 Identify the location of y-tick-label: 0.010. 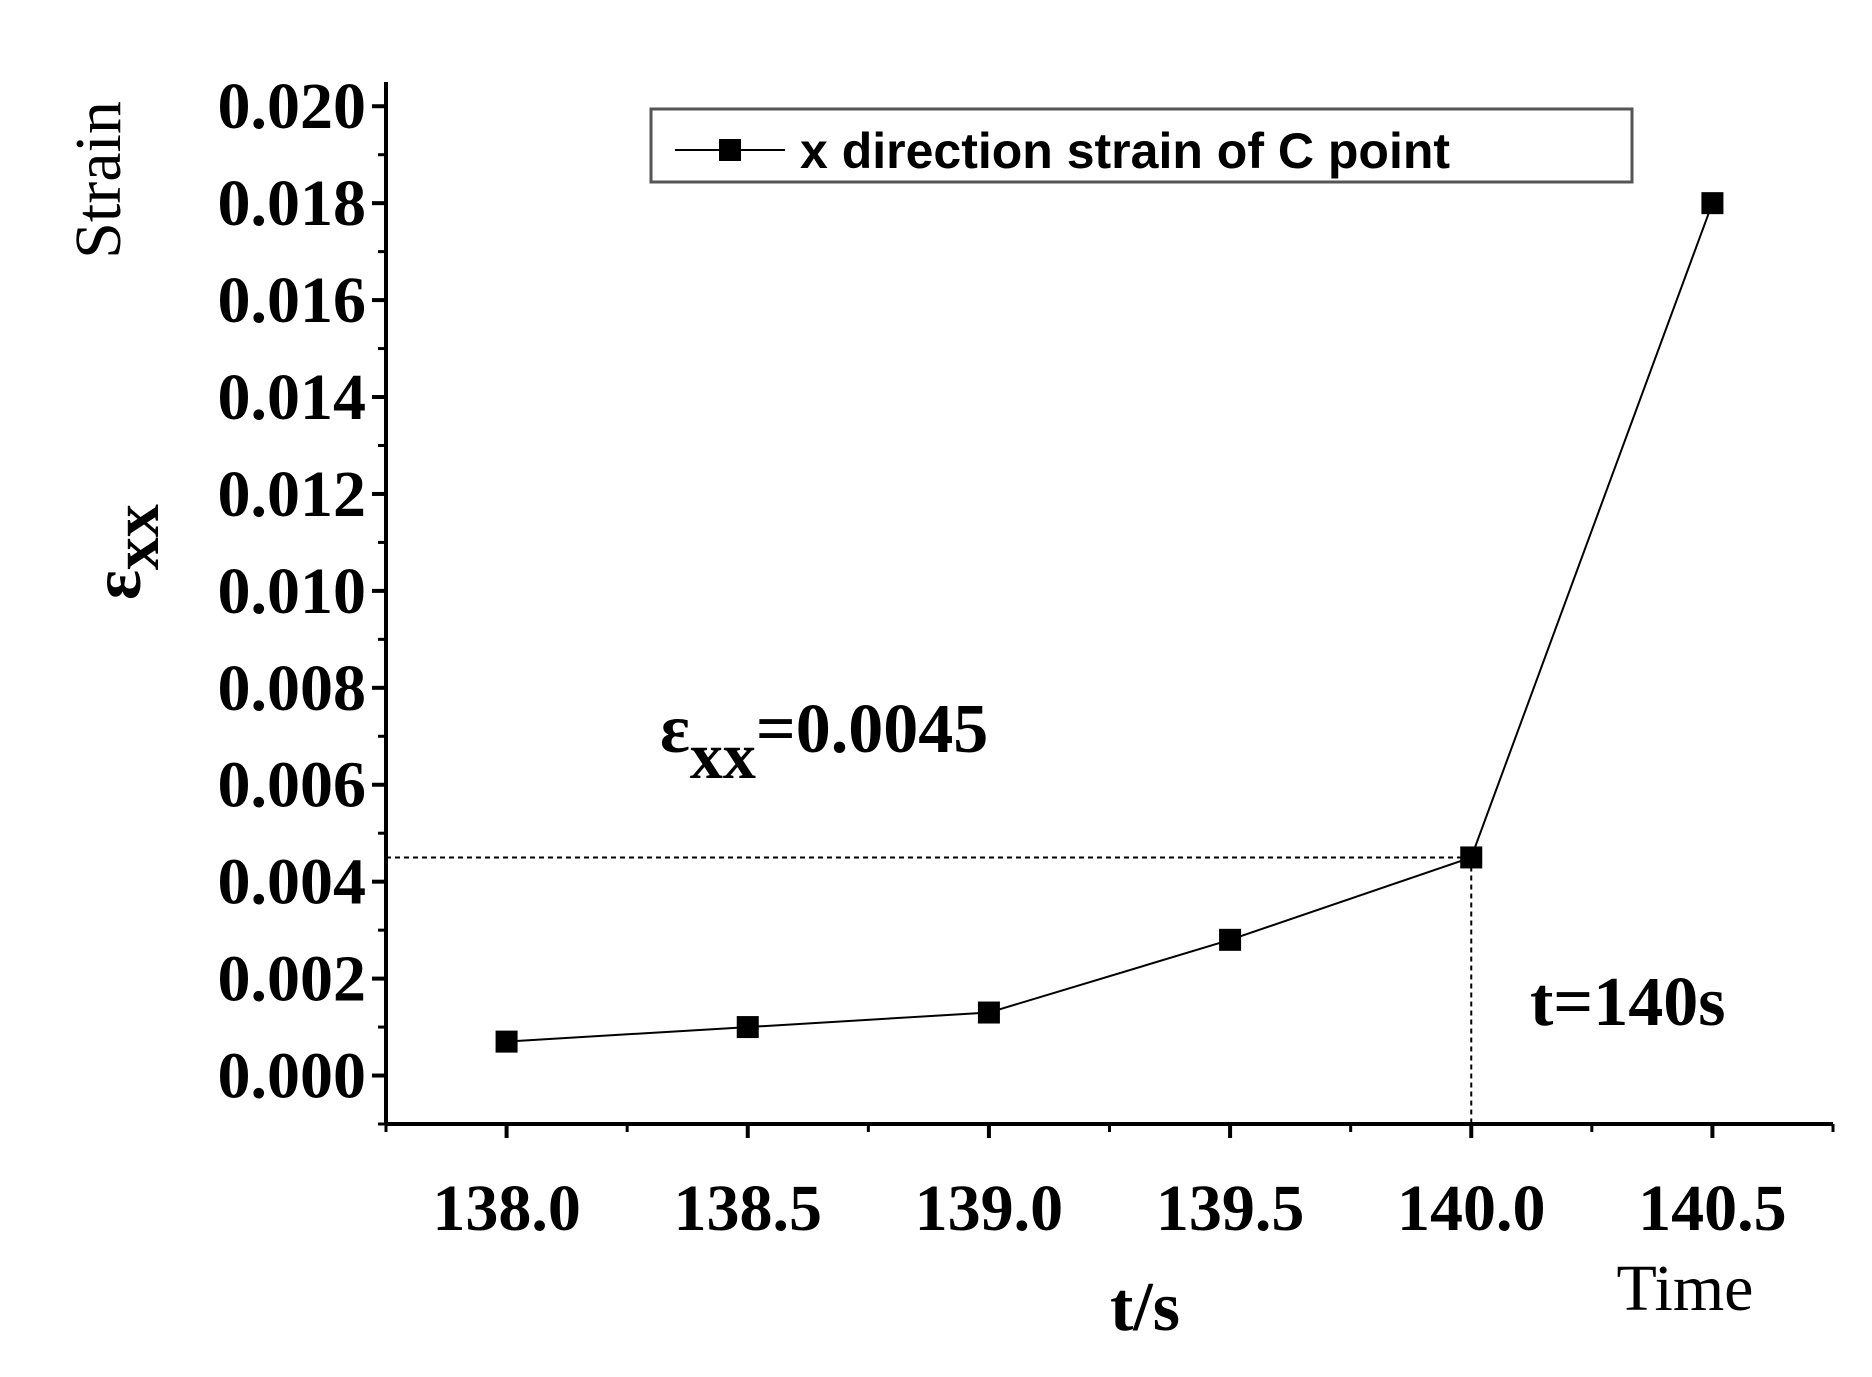
(292, 591).